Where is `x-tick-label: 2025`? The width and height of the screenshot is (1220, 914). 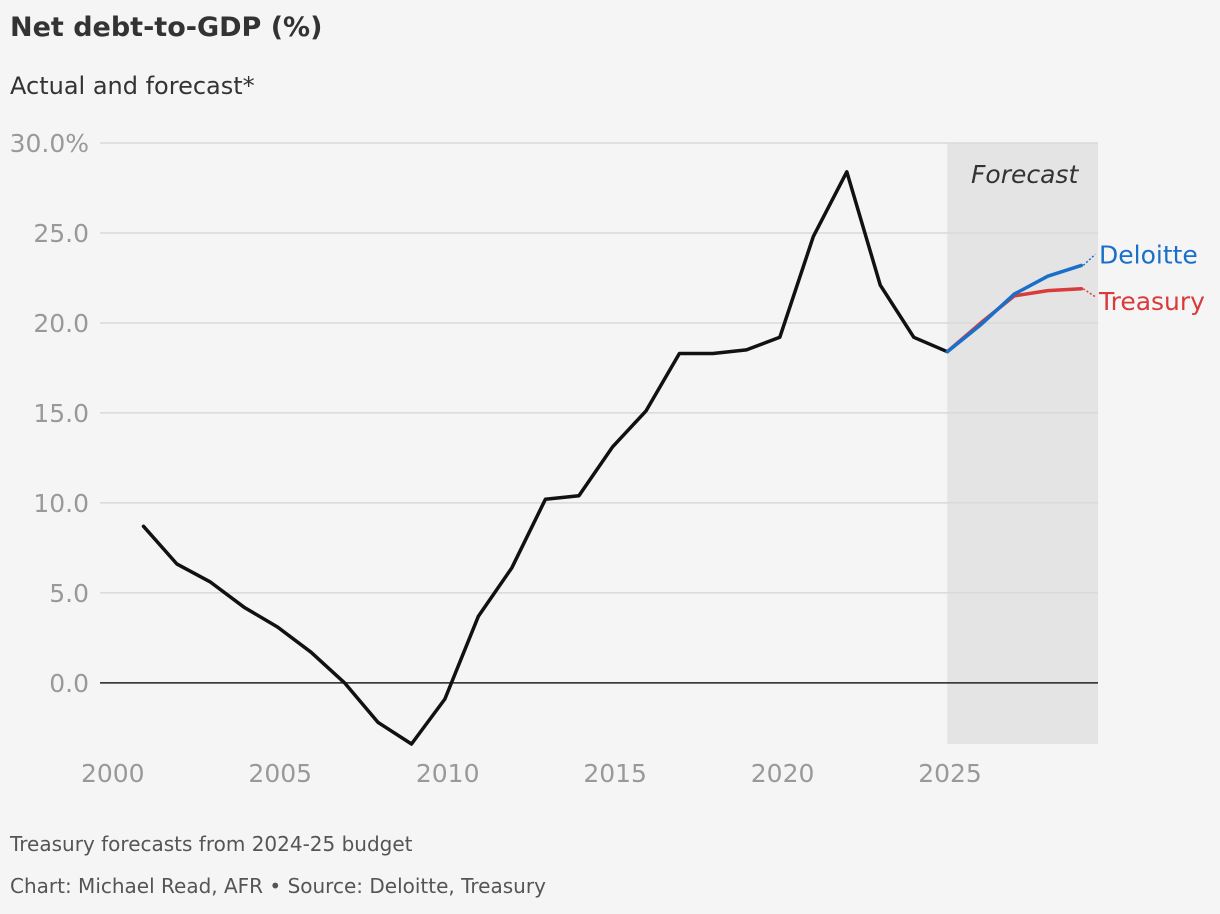 x-tick-label: 2025 is located at coordinates (950, 773).